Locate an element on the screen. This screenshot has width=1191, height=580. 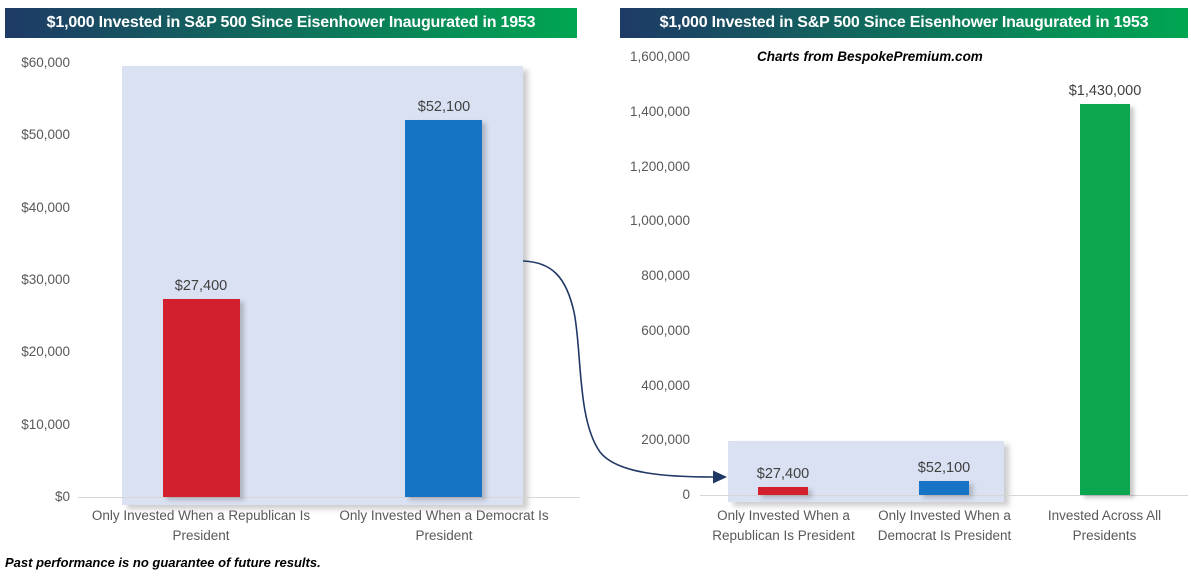
y-axis-tick-label: $20,000 is located at coordinates (45, 351).